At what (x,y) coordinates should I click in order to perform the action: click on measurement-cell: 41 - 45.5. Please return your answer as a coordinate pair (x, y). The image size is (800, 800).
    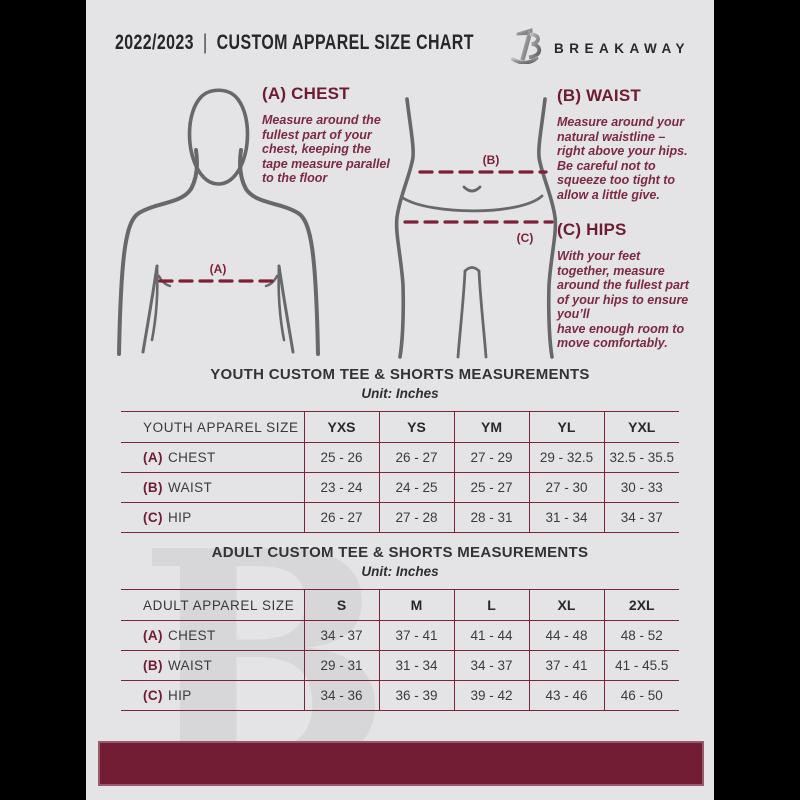
    Looking at the image, I should click on (641, 665).